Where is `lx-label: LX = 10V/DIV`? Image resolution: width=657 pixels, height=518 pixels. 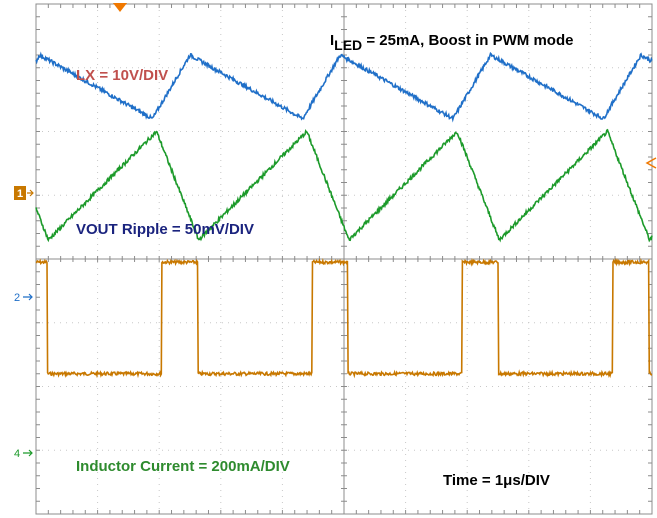
lx-label: LX = 10V/DIV is located at coordinates (122, 75).